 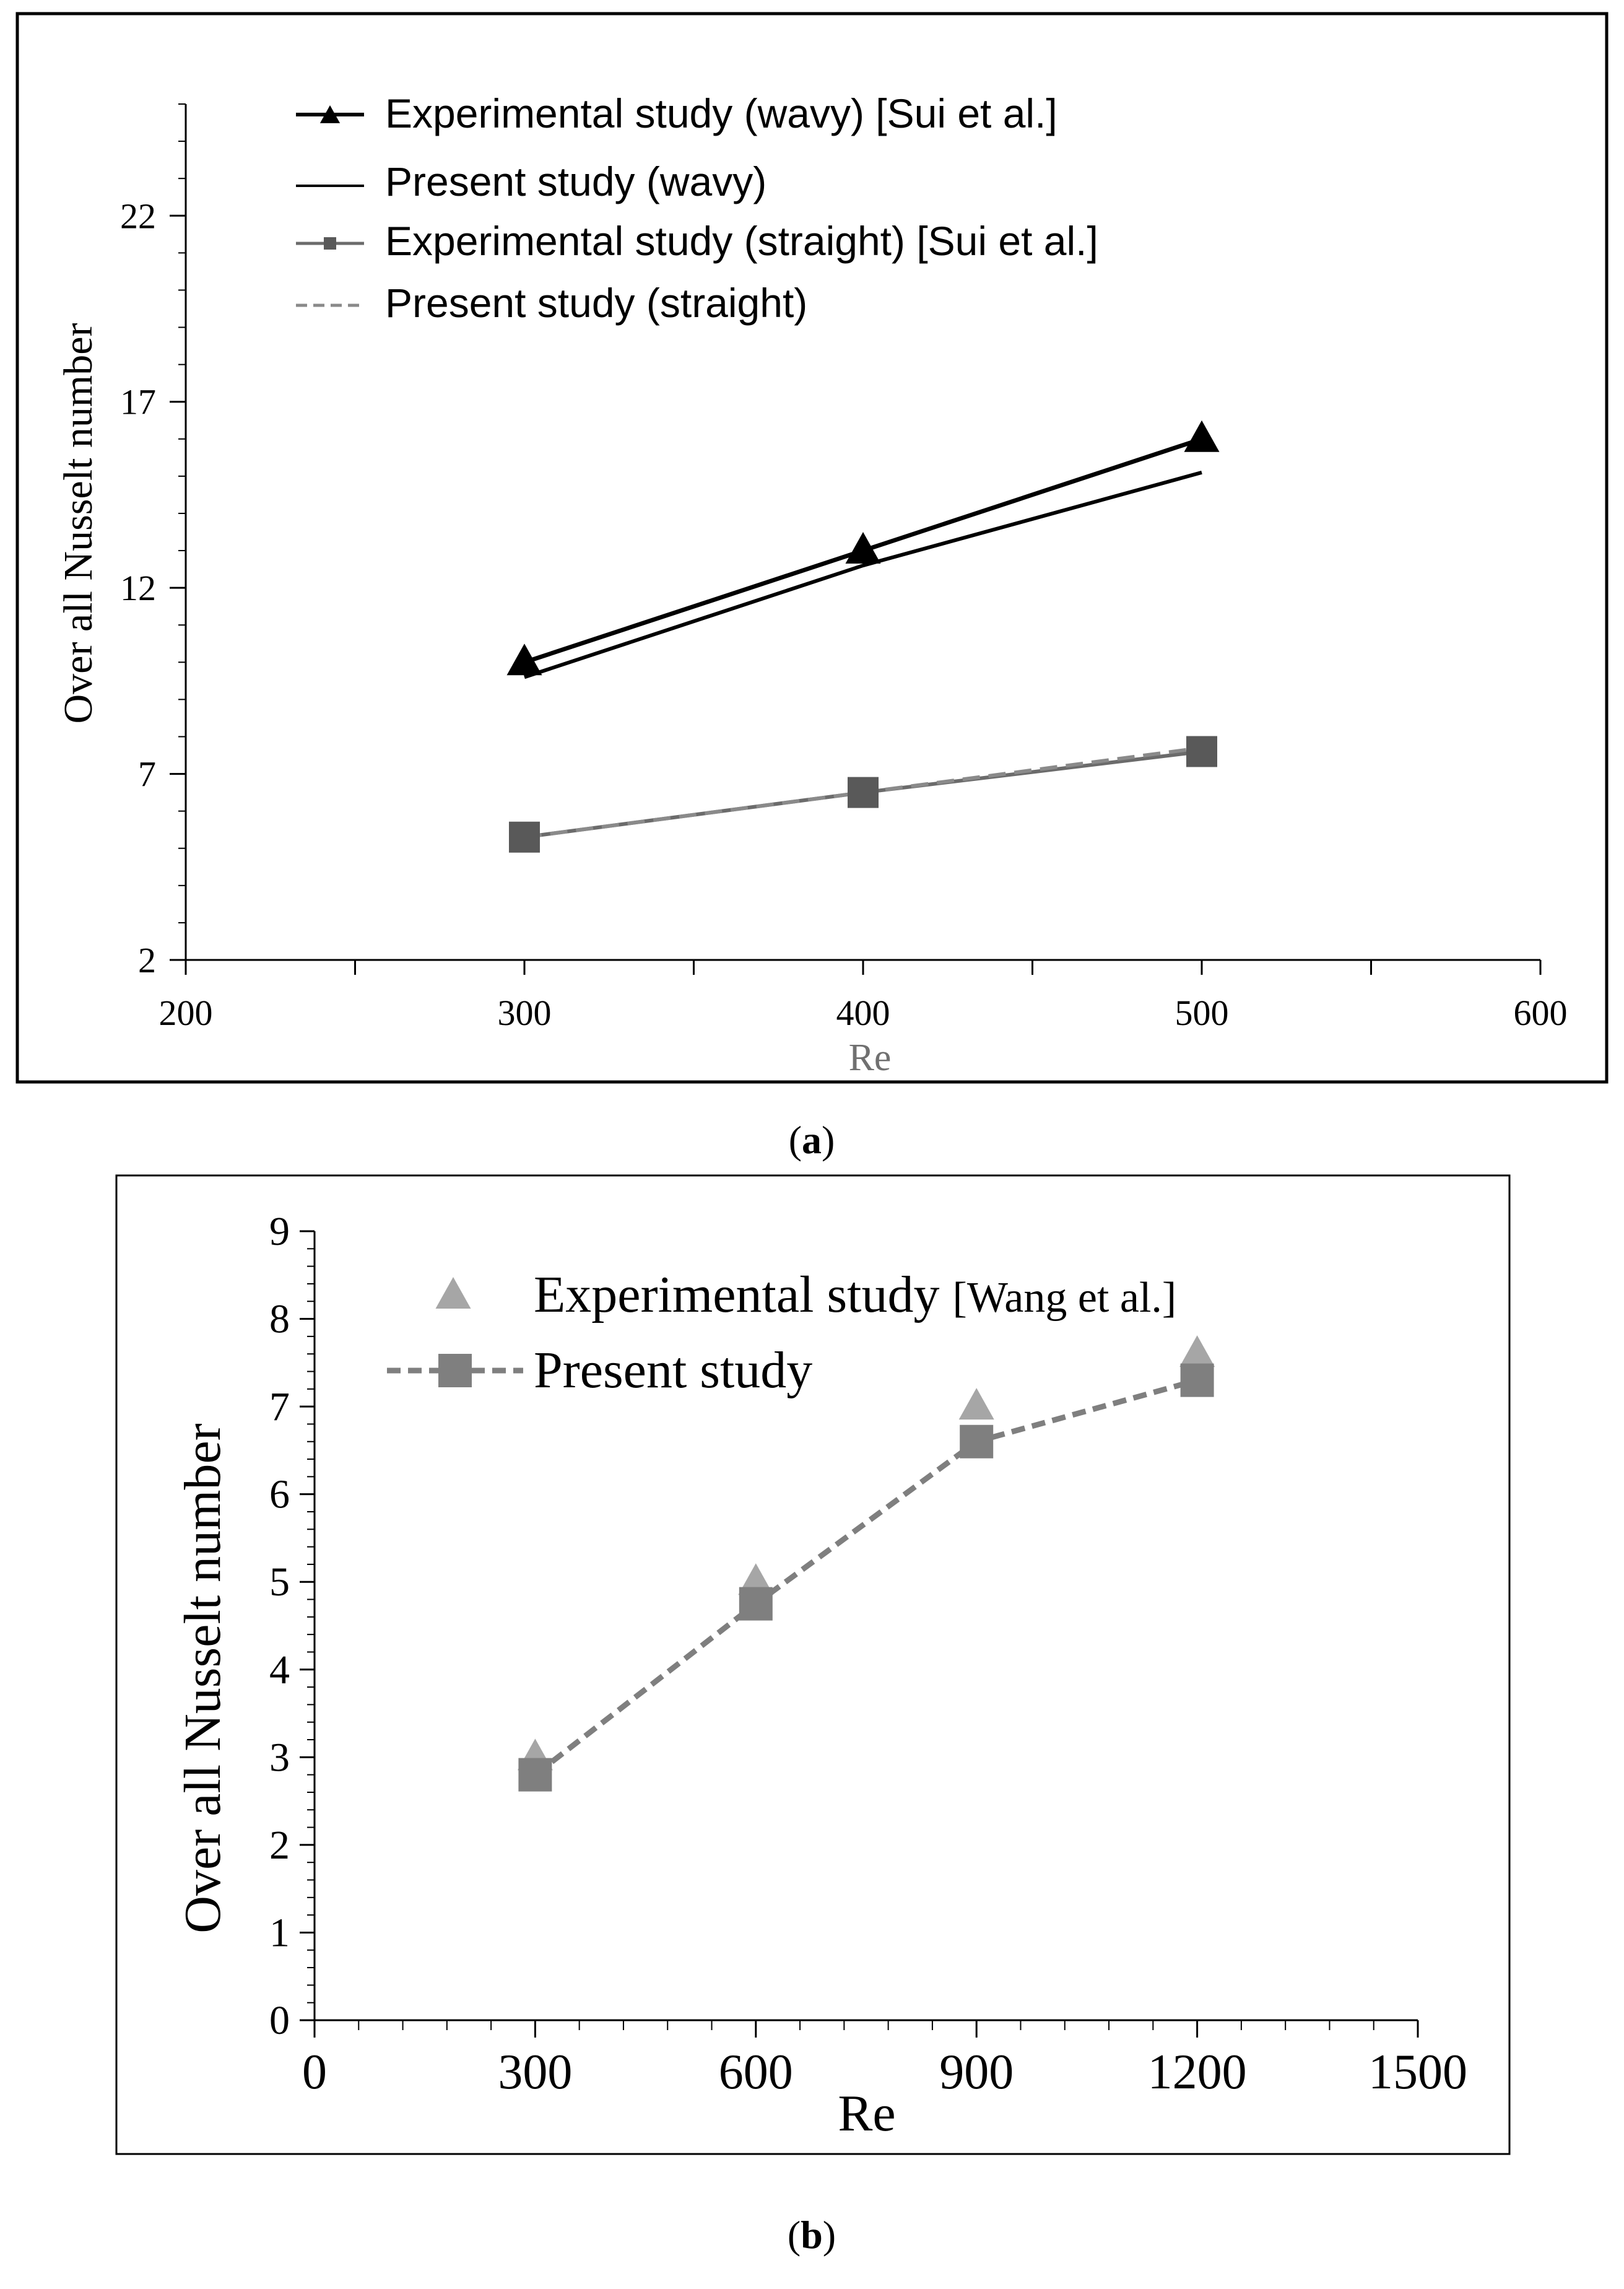 I want to click on x-tick-label: 1200, so click(x=1198, y=2072).